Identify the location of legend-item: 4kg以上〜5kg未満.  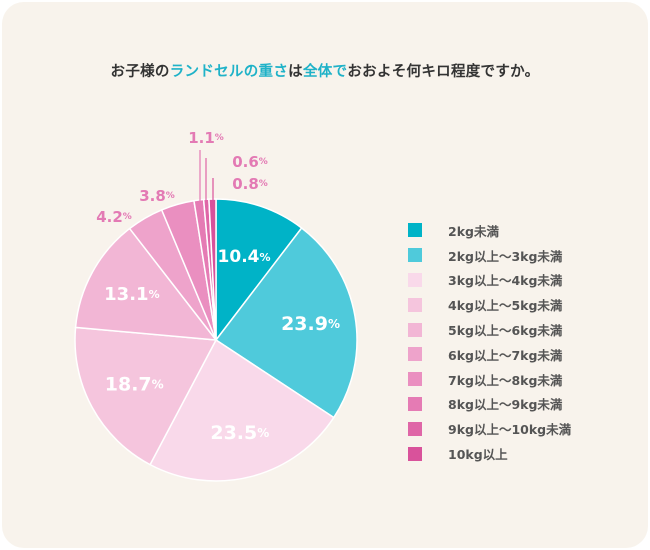
(489, 304).